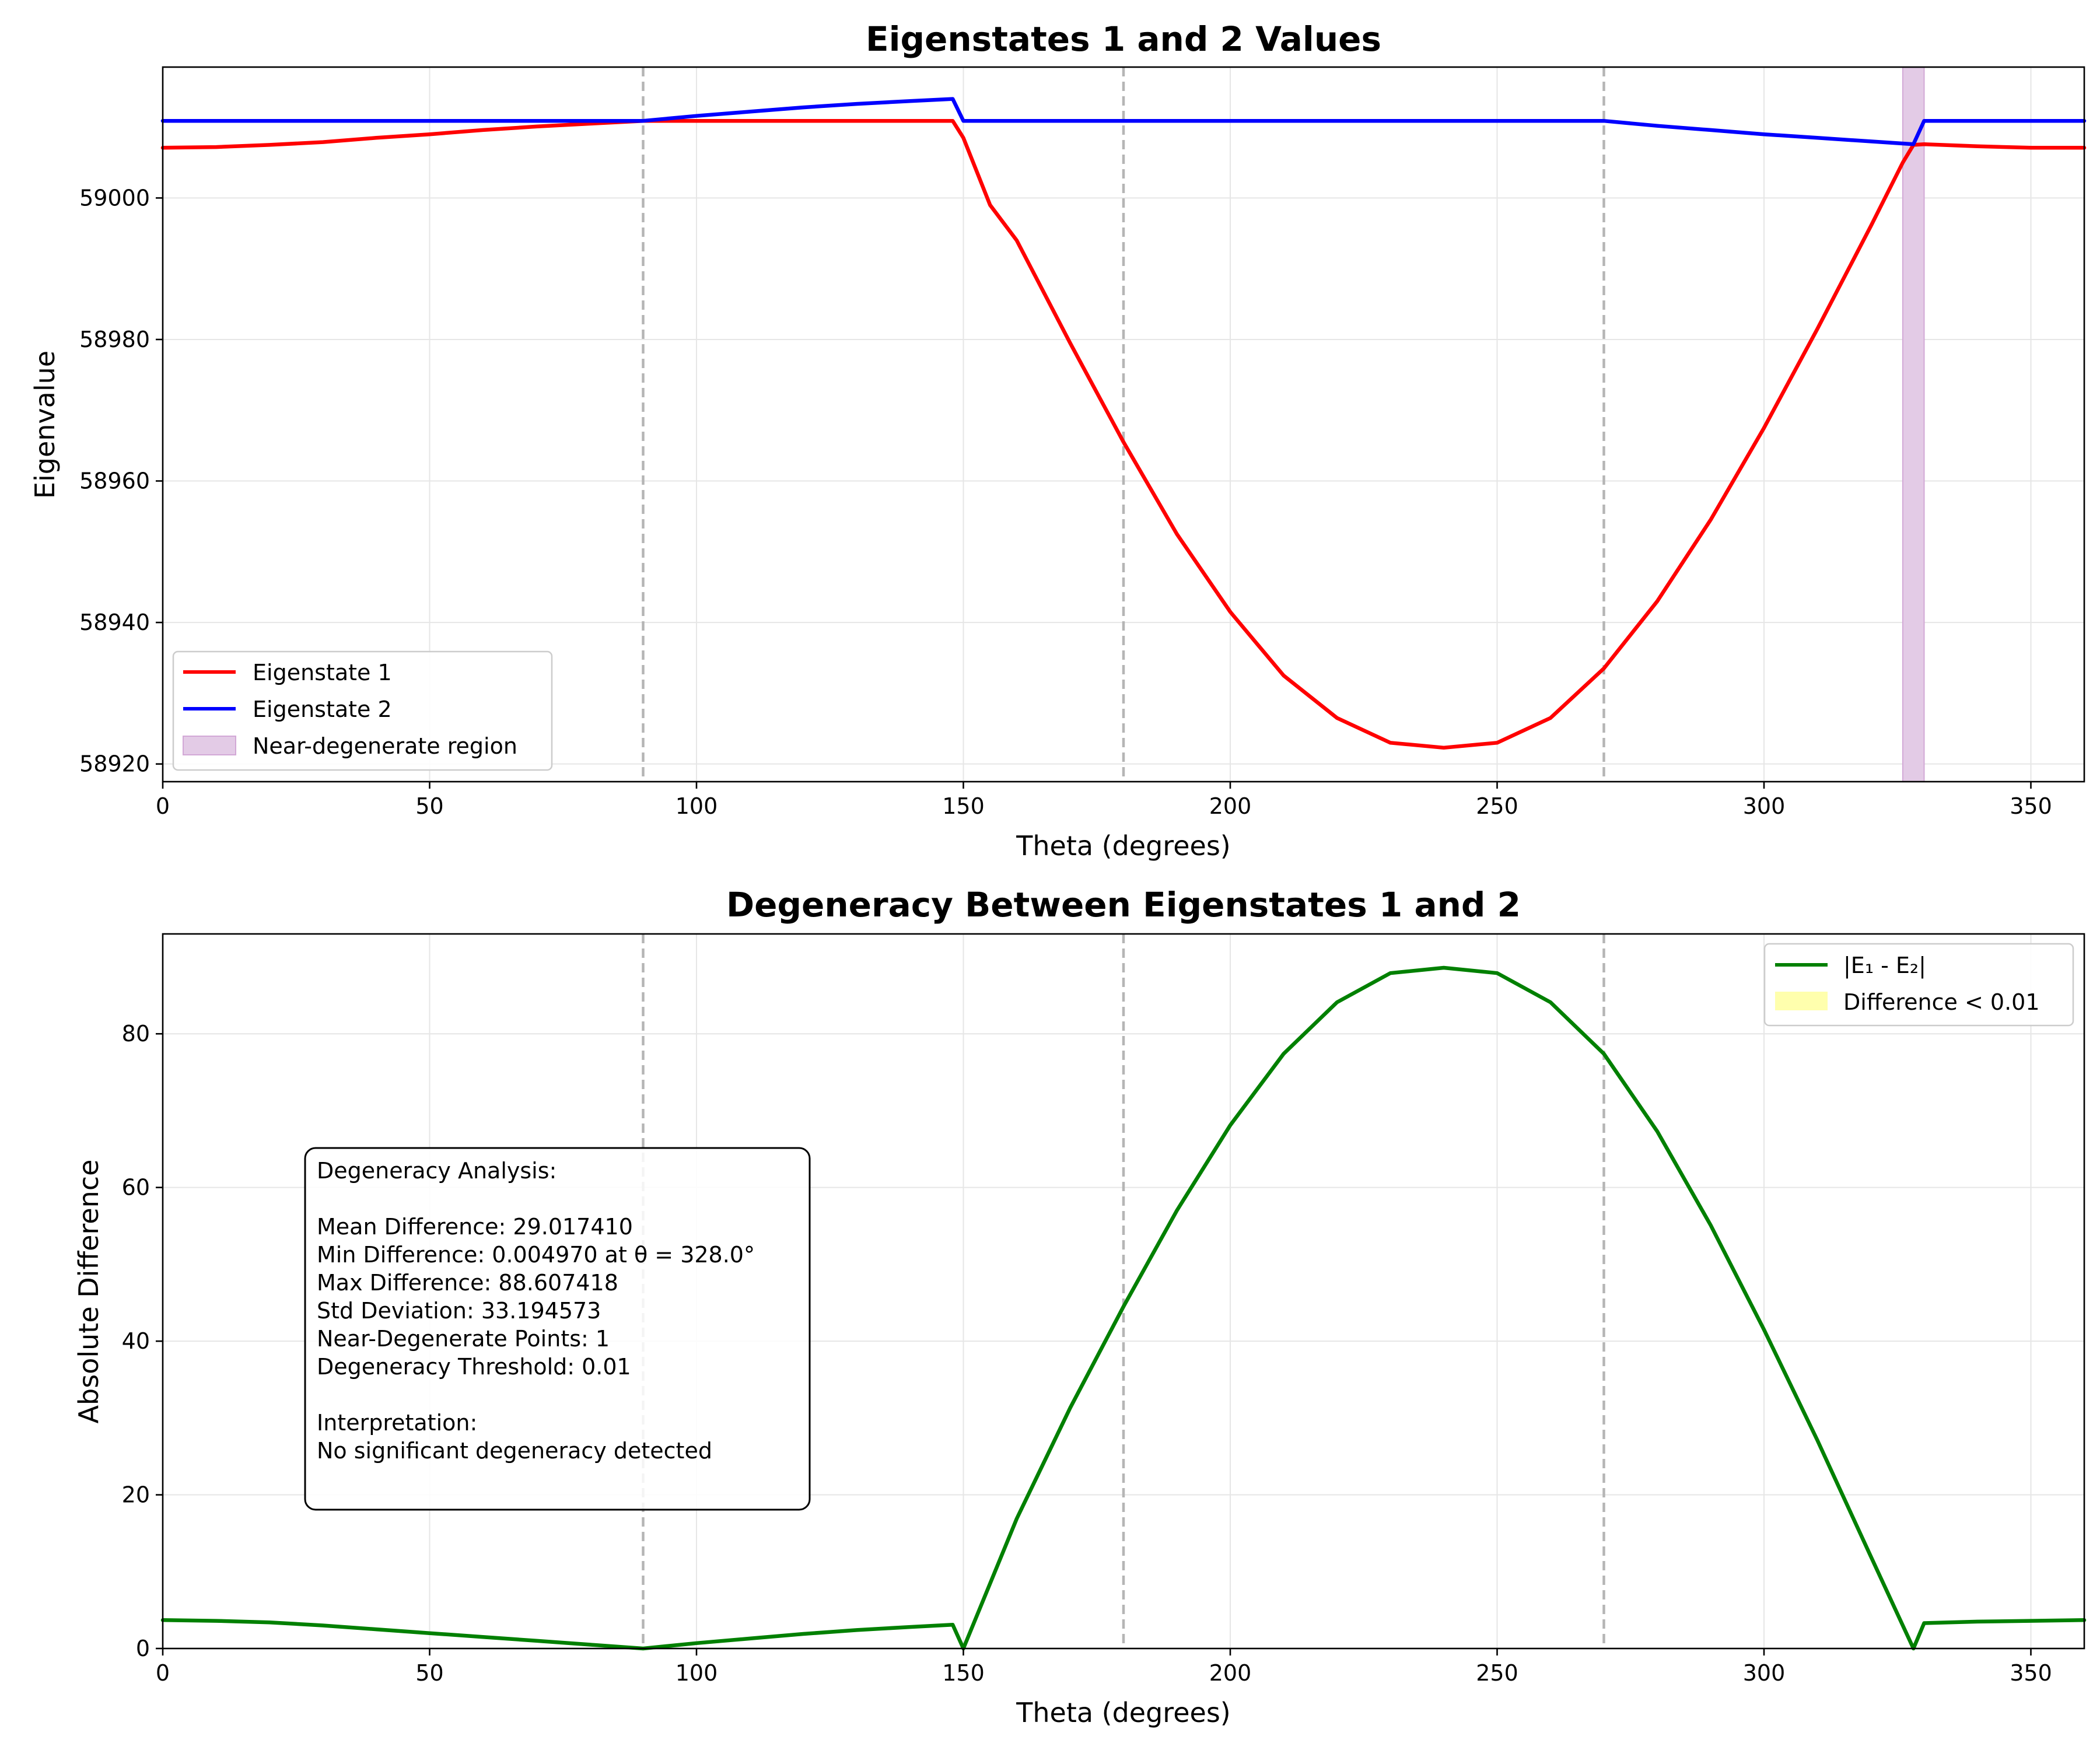 The width and height of the screenshot is (2100, 1750). What do you see at coordinates (136, 1495) in the screenshot?
I see `y-tick-label: 20` at bounding box center [136, 1495].